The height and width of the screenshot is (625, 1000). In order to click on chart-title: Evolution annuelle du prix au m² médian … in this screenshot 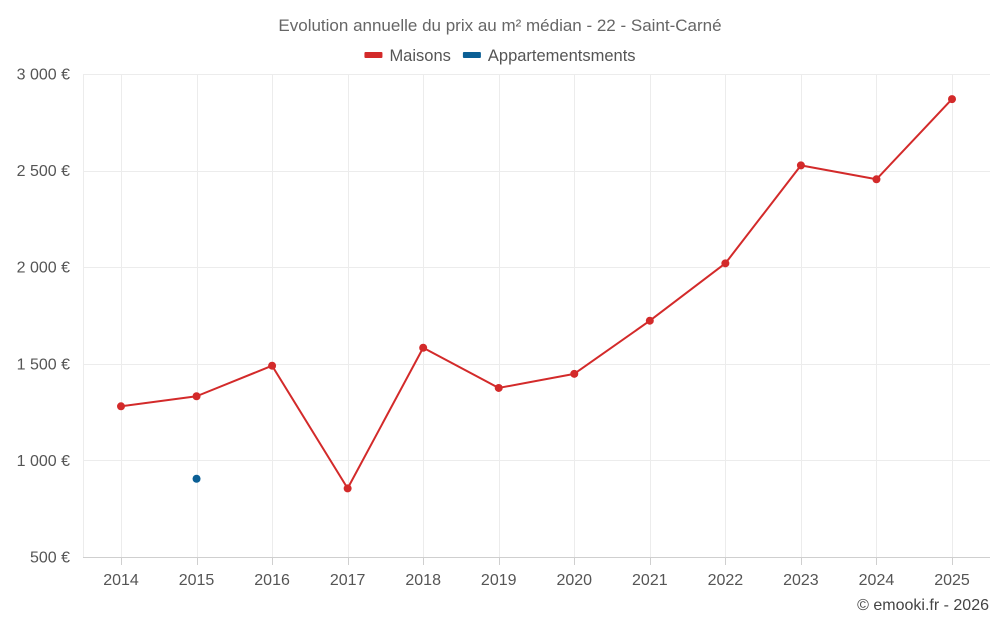, I will do `click(499, 25)`.